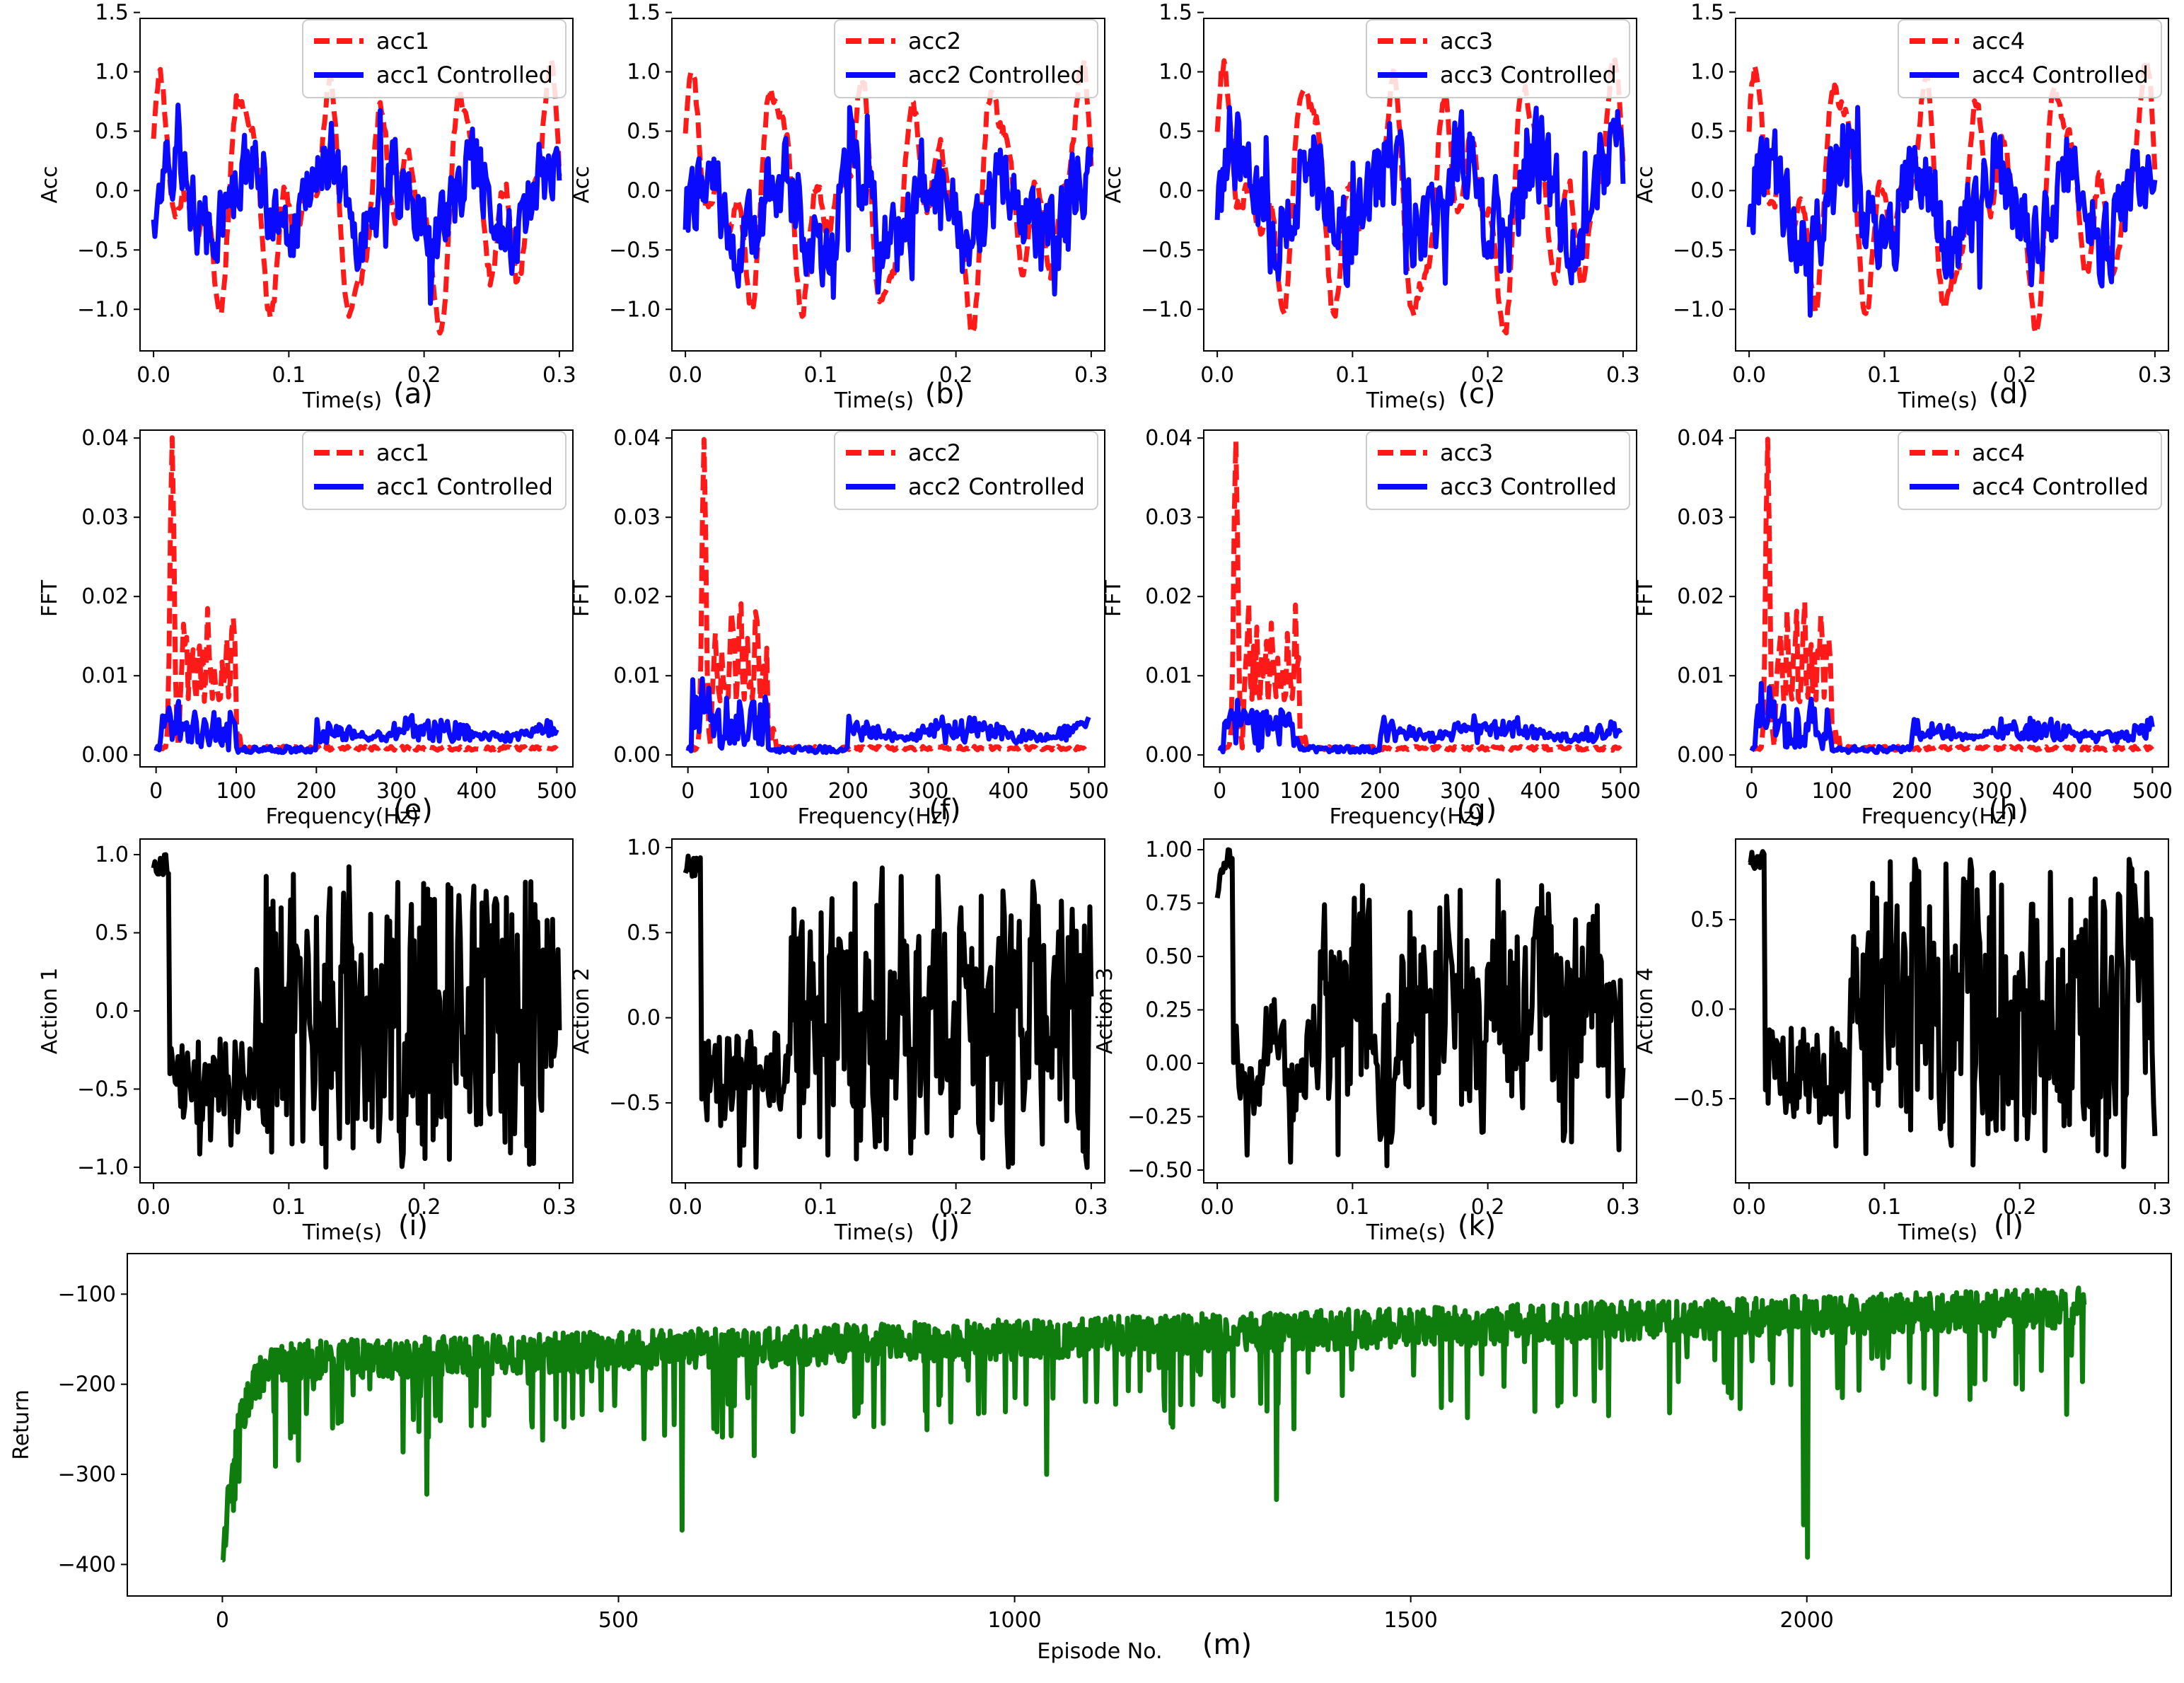  I want to click on y-tick-label-e-3: 0.03, so click(105, 517).